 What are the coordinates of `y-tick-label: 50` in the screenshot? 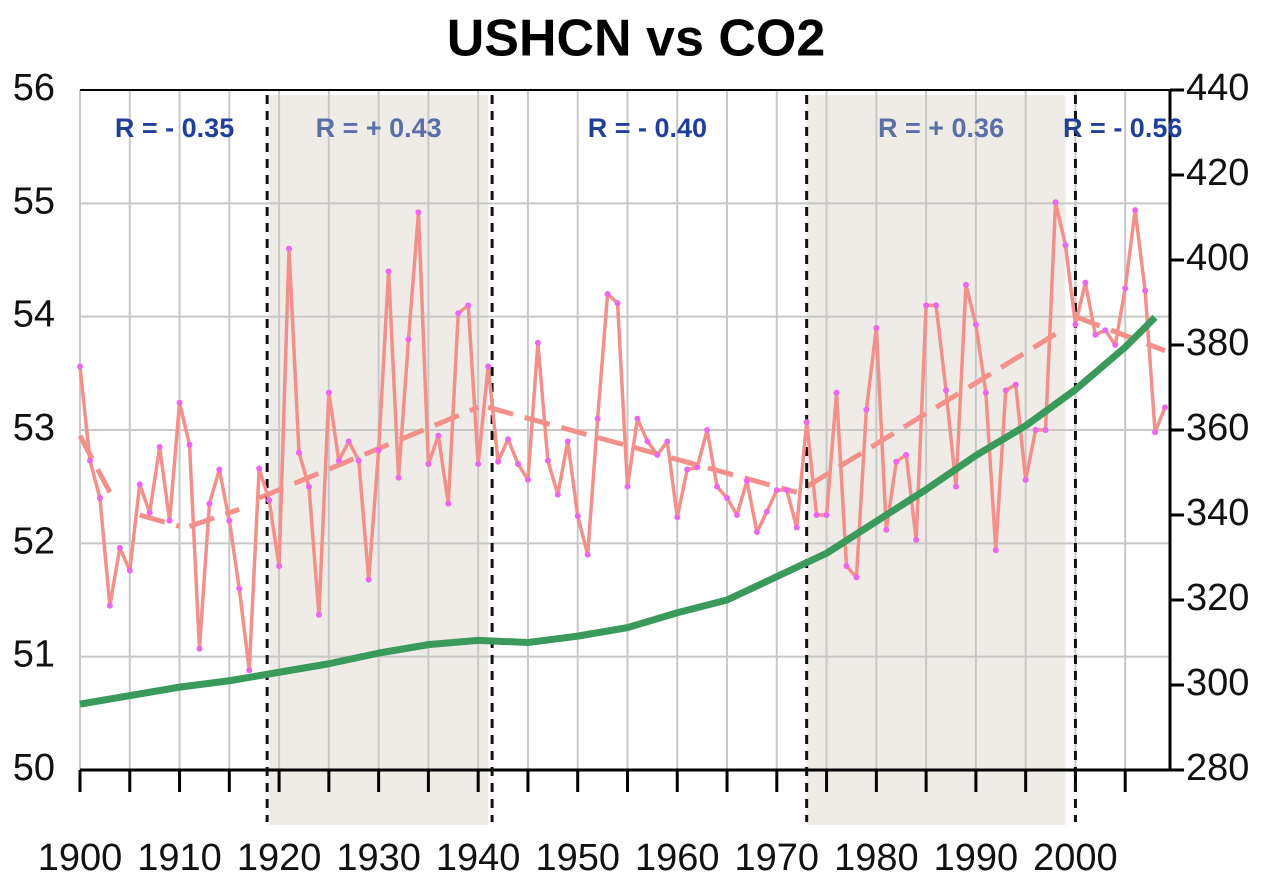 It's located at (34, 768).